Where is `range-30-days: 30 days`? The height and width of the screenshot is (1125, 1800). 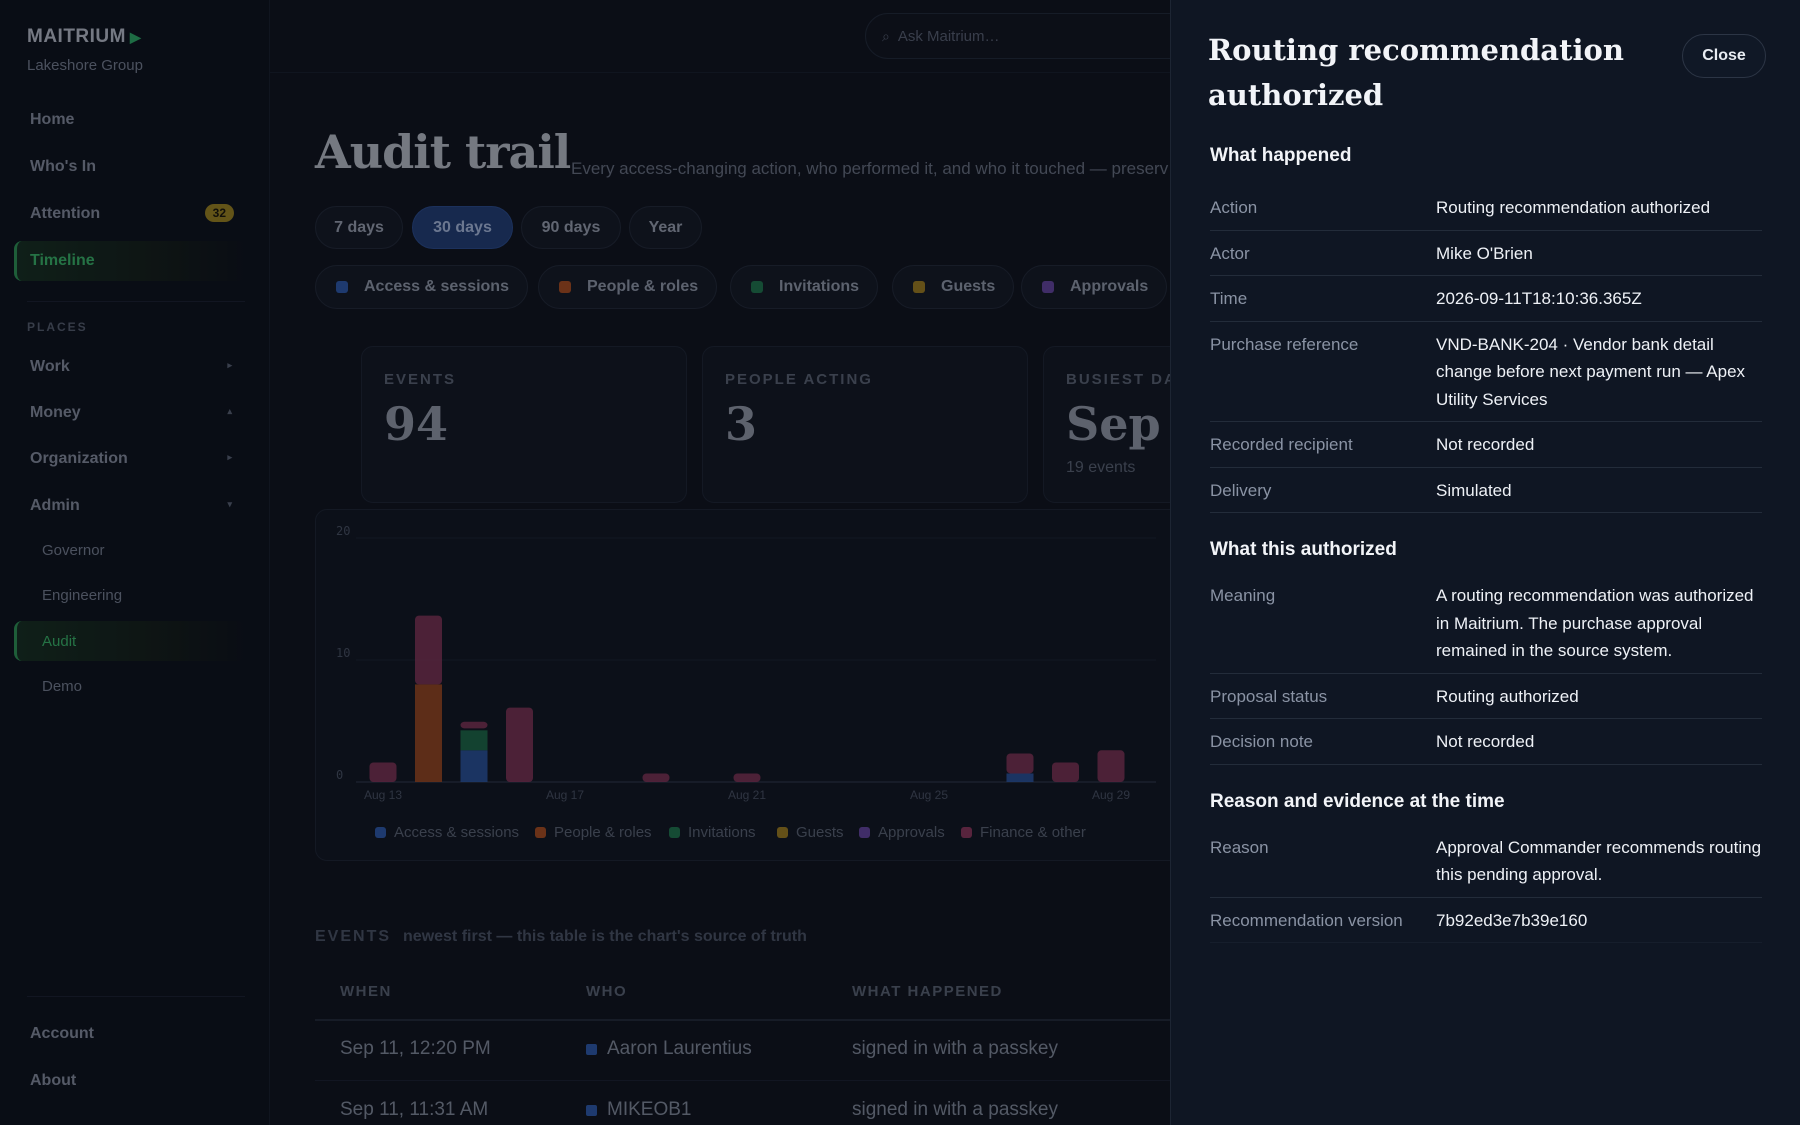
range-30-days: 30 days is located at coordinates (462, 227).